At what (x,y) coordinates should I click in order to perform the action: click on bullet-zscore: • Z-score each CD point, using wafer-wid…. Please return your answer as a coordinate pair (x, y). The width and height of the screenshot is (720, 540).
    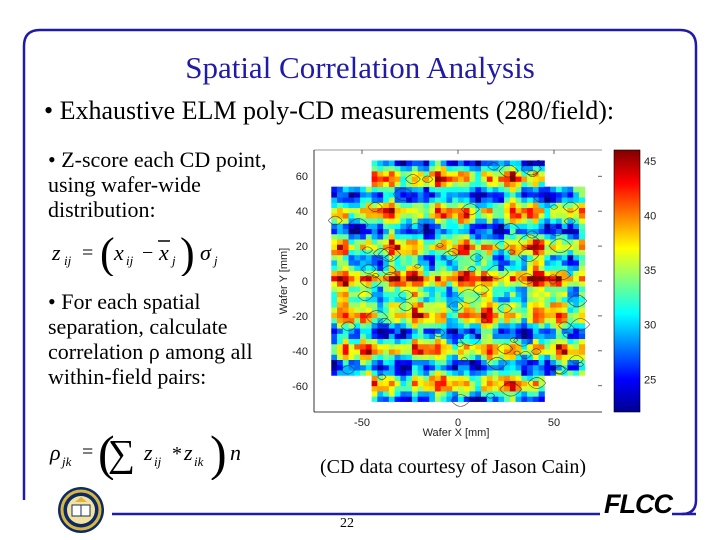
    Looking at the image, I should click on (157, 184).